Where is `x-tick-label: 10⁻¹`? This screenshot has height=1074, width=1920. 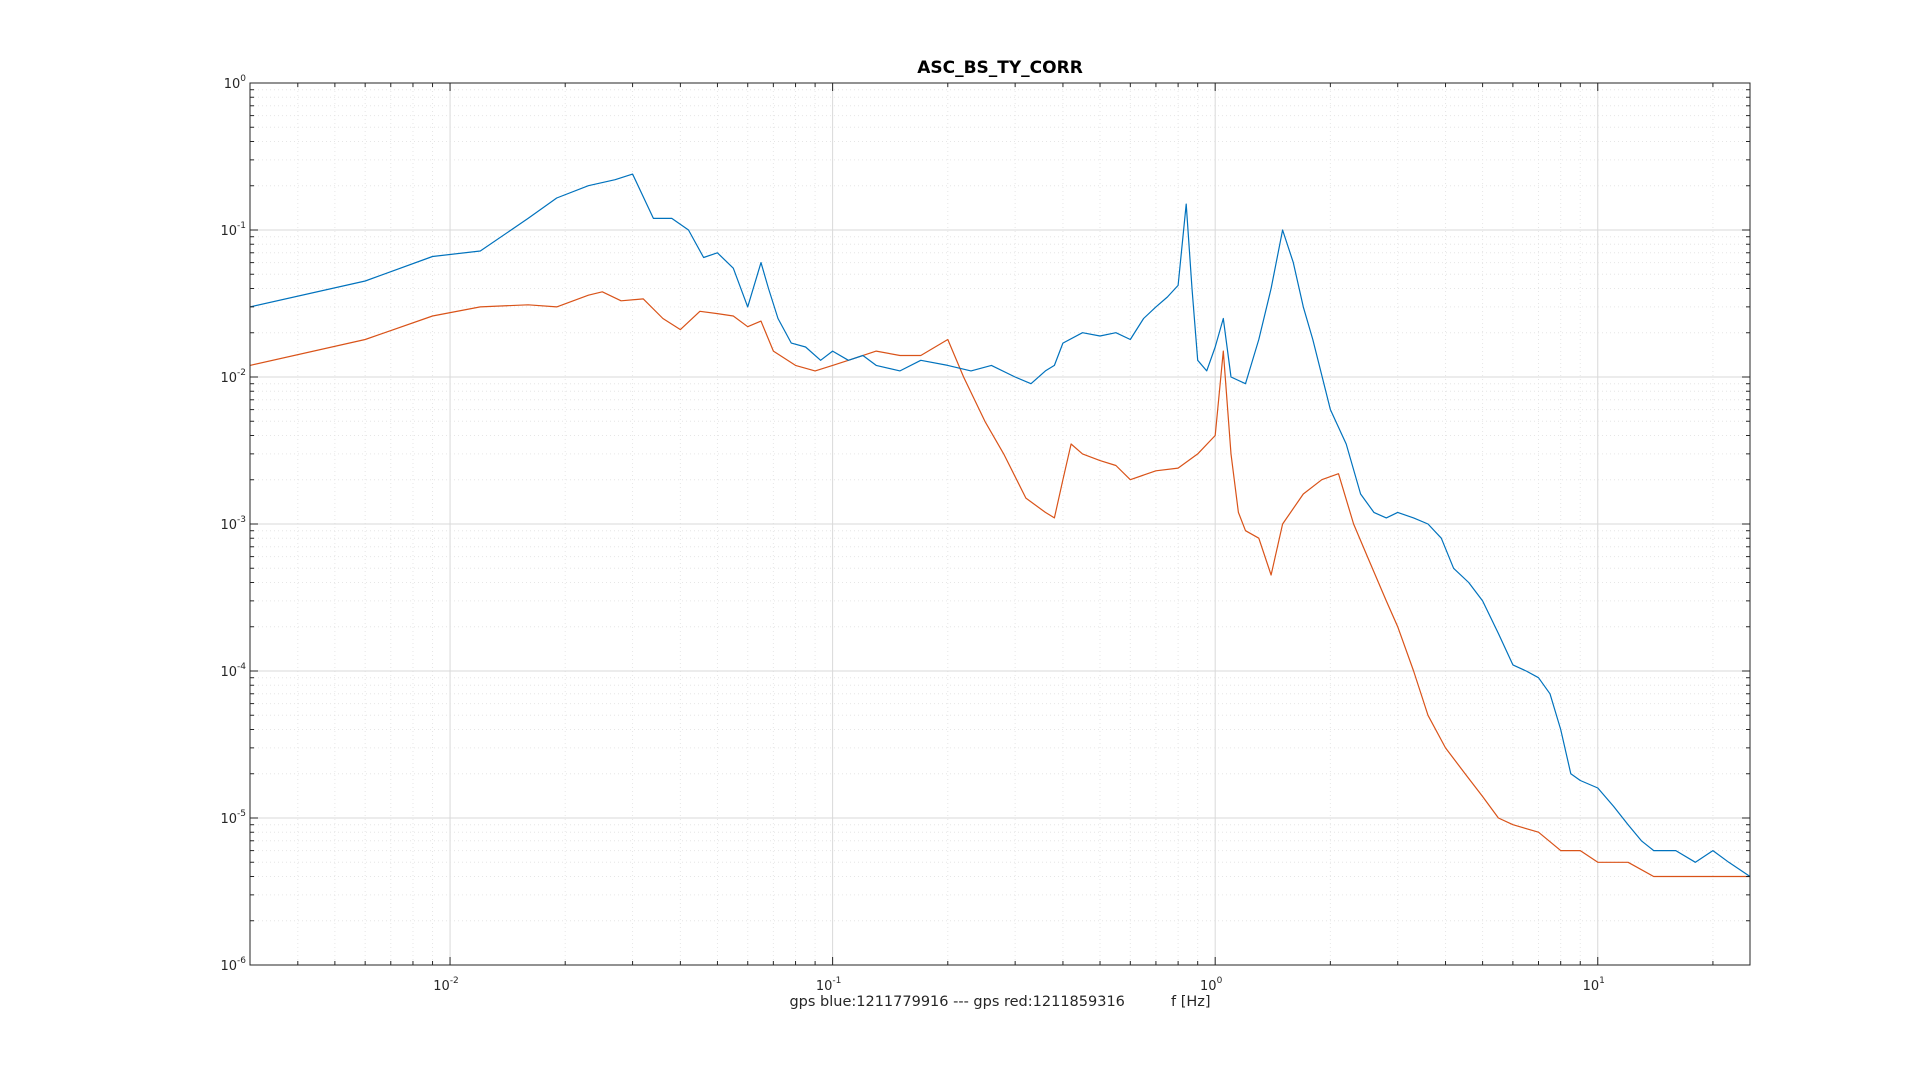 x-tick-label: 10⁻¹ is located at coordinates (829, 985).